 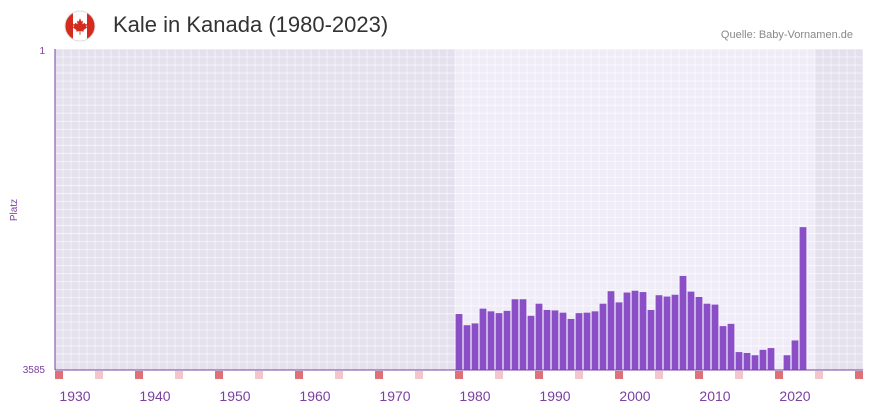 I want to click on x-tick-2000: 2000, so click(x=634, y=396).